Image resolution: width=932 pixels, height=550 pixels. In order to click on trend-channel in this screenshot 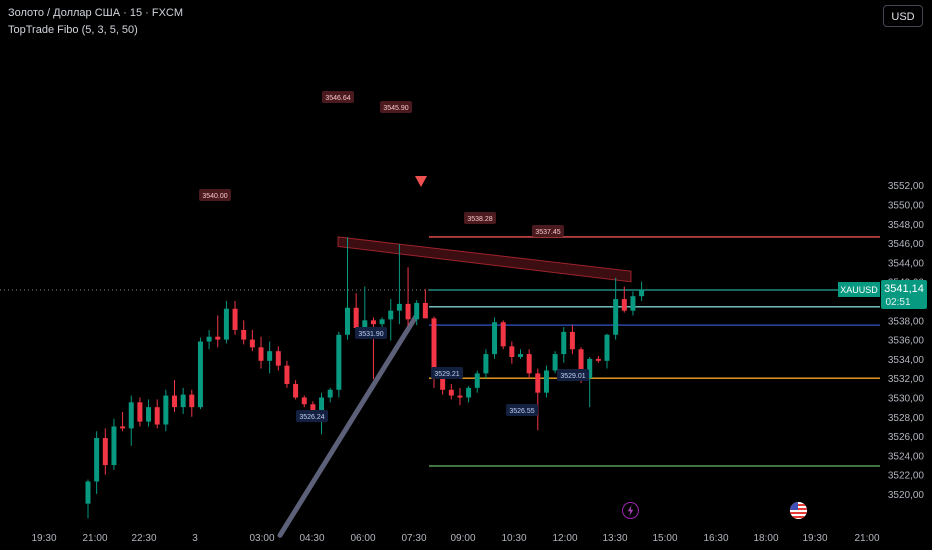, I will do `click(484, 259)`.